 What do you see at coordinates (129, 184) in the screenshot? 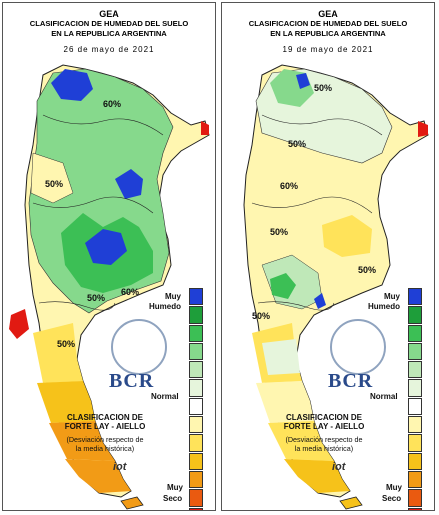
I see `very-wet-east` at bounding box center [129, 184].